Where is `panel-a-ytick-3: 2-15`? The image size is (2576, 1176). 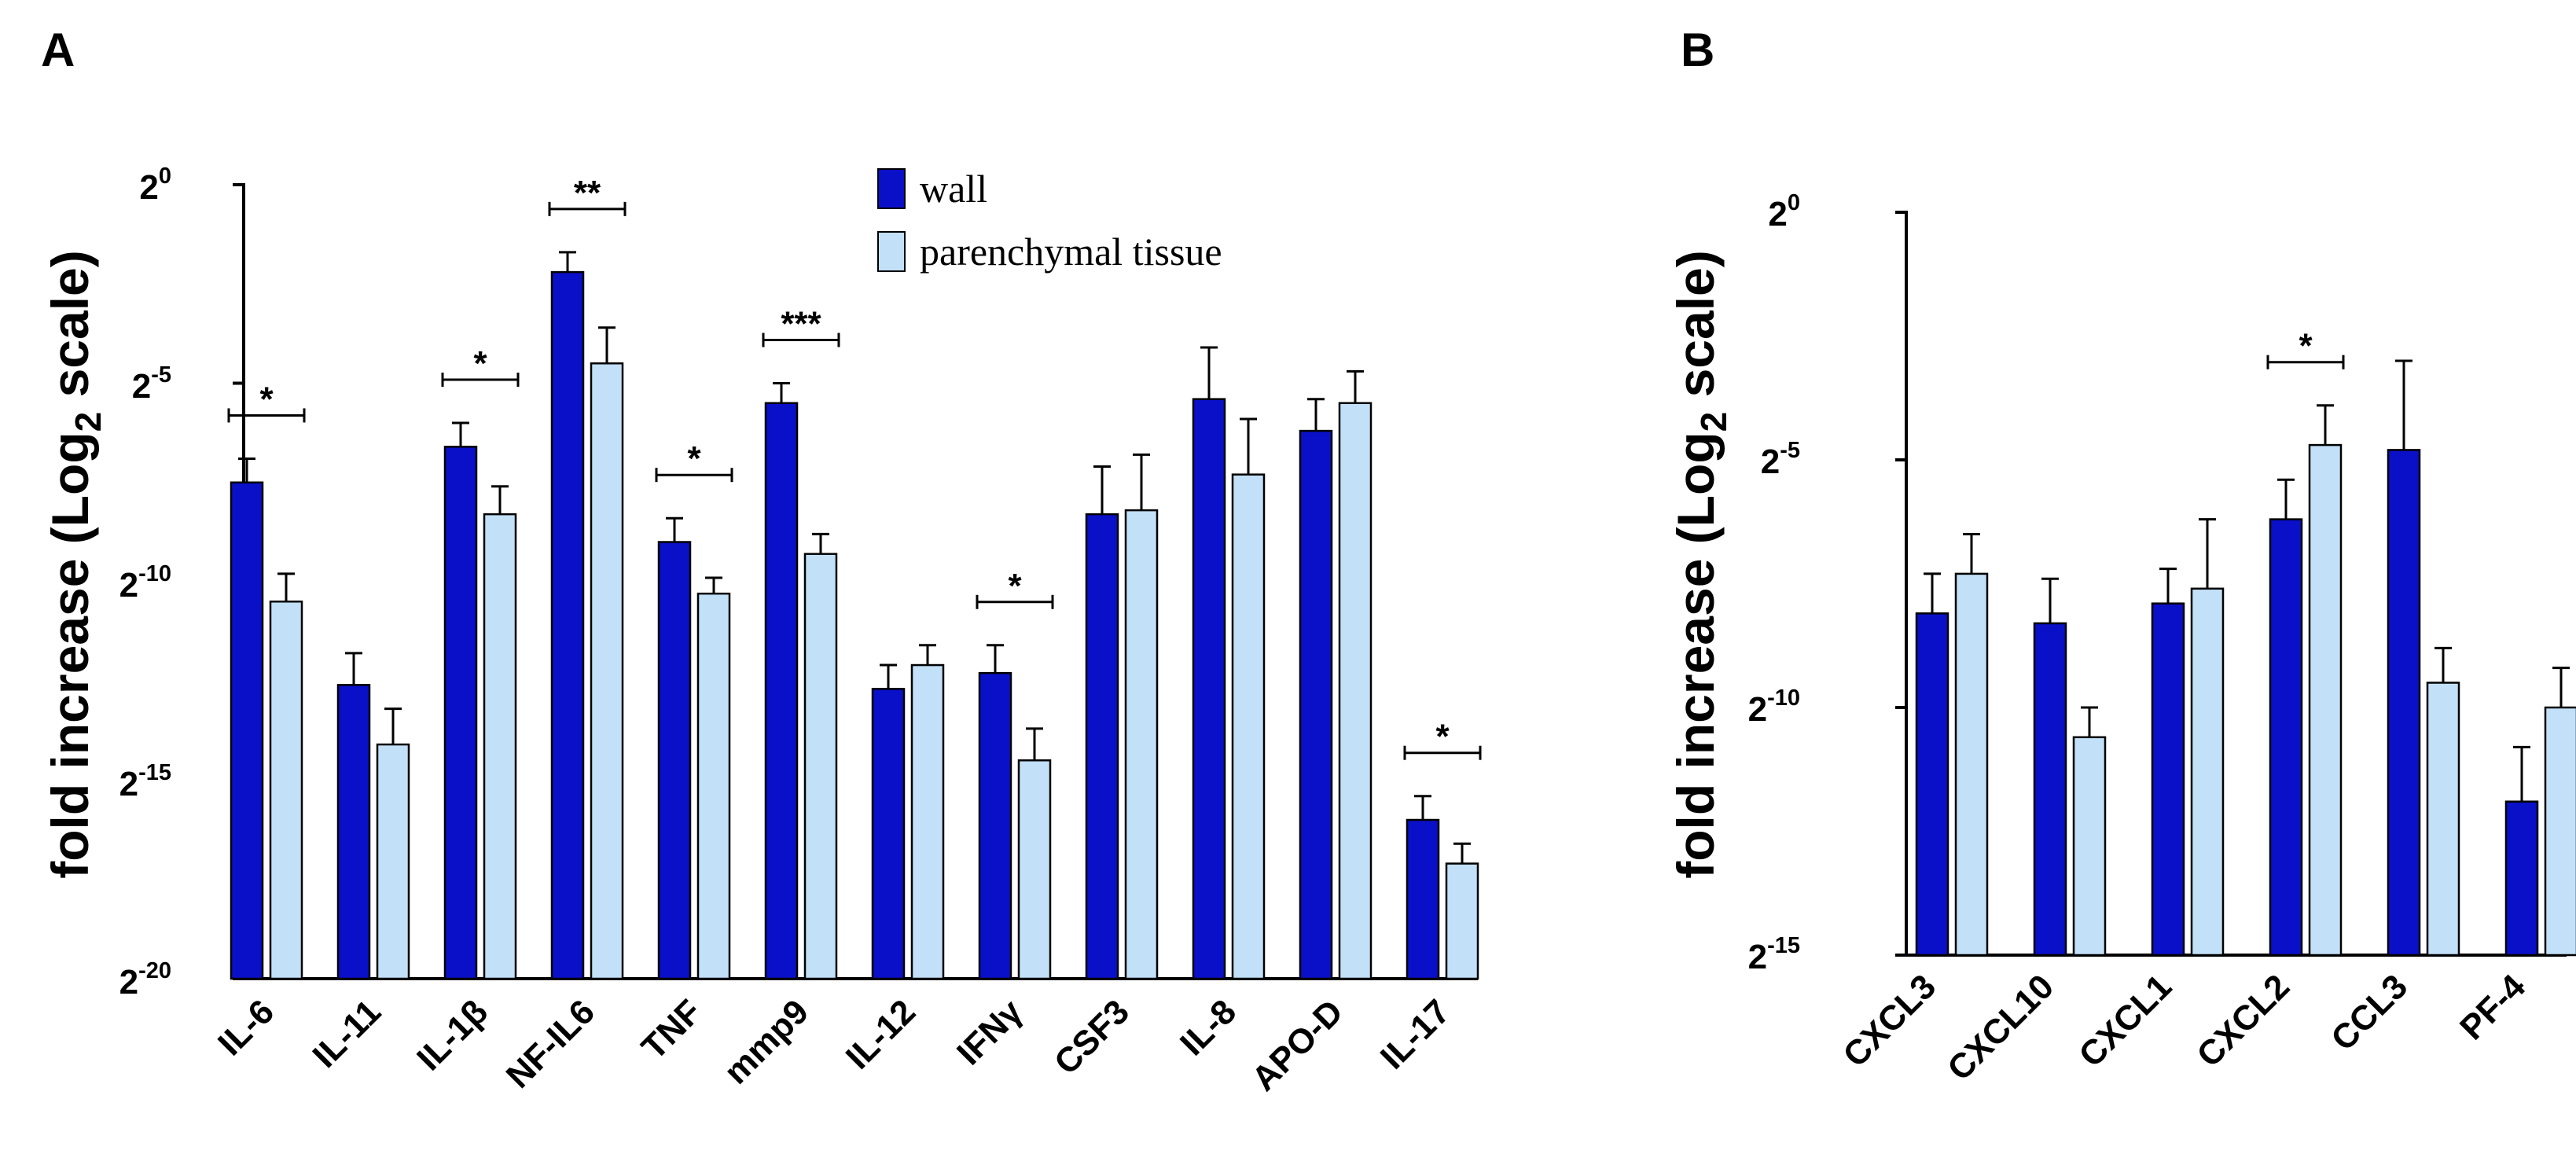
panel-a-ytick-3: 2-15 is located at coordinates (145, 782).